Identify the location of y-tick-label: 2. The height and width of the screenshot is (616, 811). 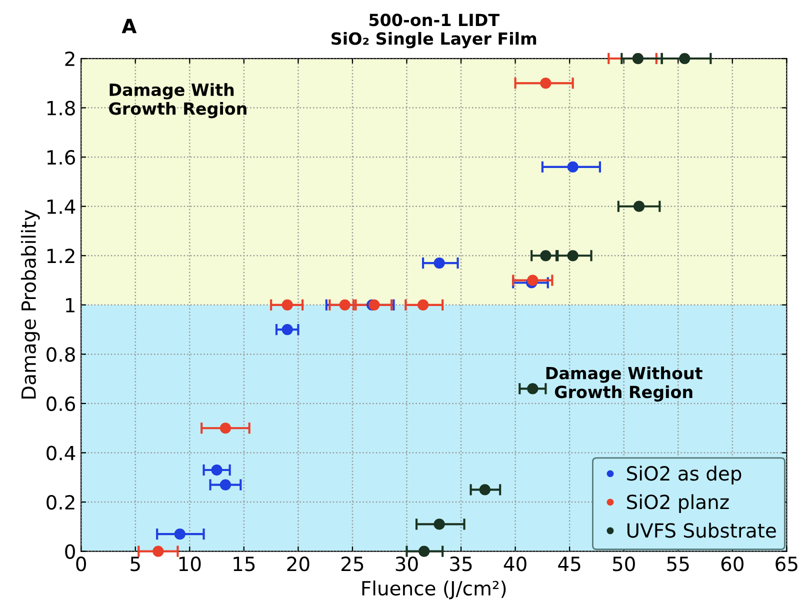
(69, 58).